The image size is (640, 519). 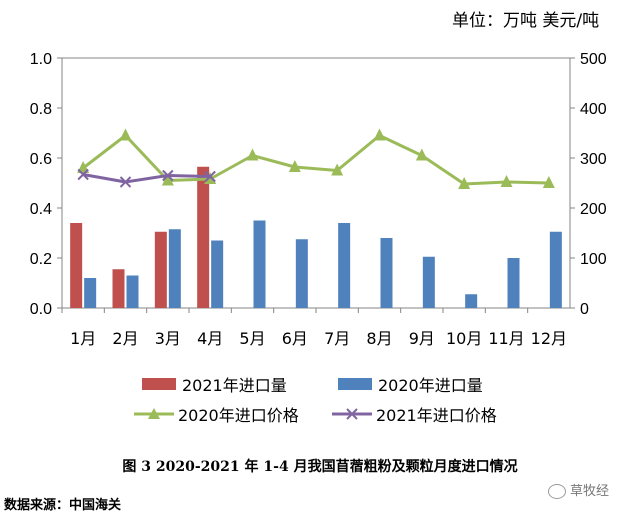 I want to click on x-axis-tick-label: 6月, so click(x=295, y=338).